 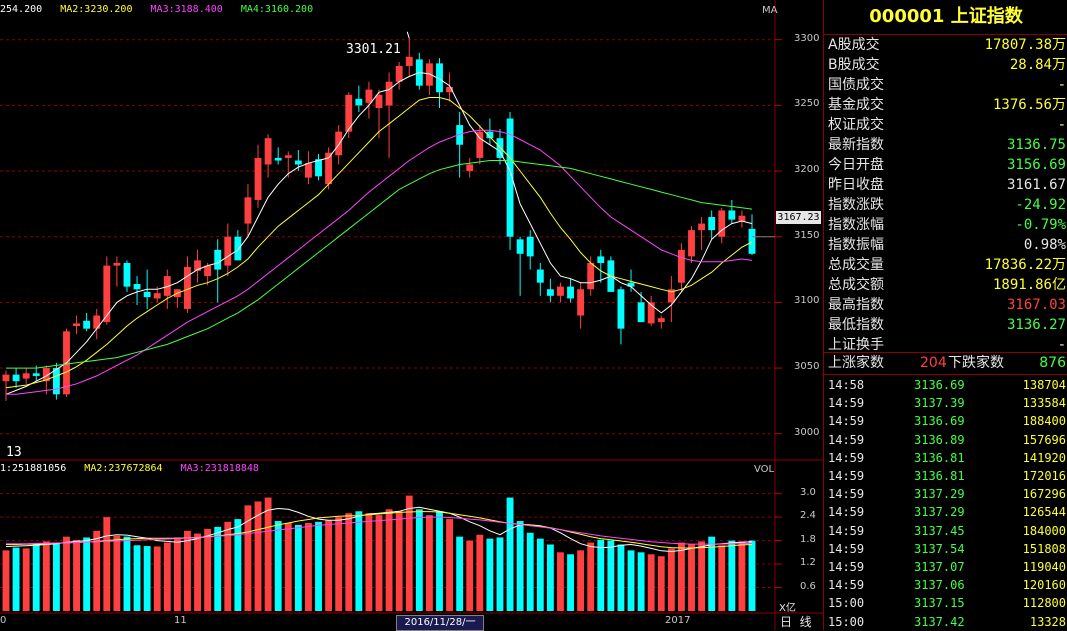 I want to click on quote-row-value: 17807.38万, so click(x=1025, y=45).